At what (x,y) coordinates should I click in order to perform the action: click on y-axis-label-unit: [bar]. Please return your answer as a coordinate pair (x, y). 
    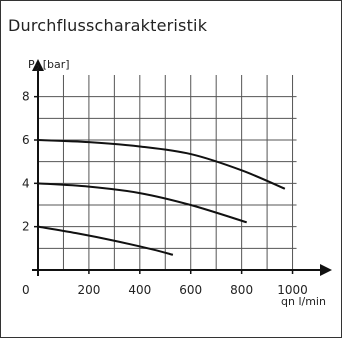
    Looking at the image, I should click on (56, 64).